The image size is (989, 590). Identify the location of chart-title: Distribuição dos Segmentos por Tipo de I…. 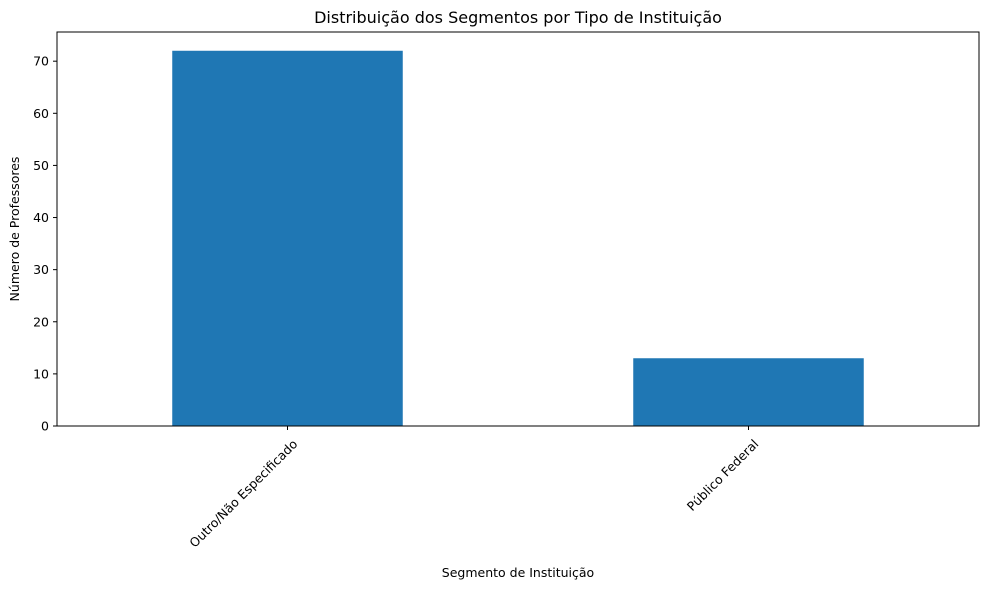
(518, 17).